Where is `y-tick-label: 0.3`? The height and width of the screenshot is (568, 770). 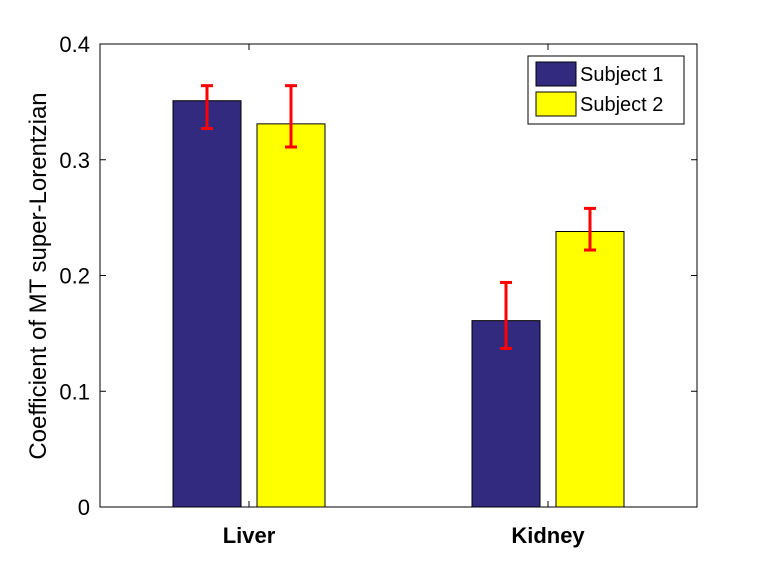 y-tick-label: 0.3 is located at coordinates (74, 160).